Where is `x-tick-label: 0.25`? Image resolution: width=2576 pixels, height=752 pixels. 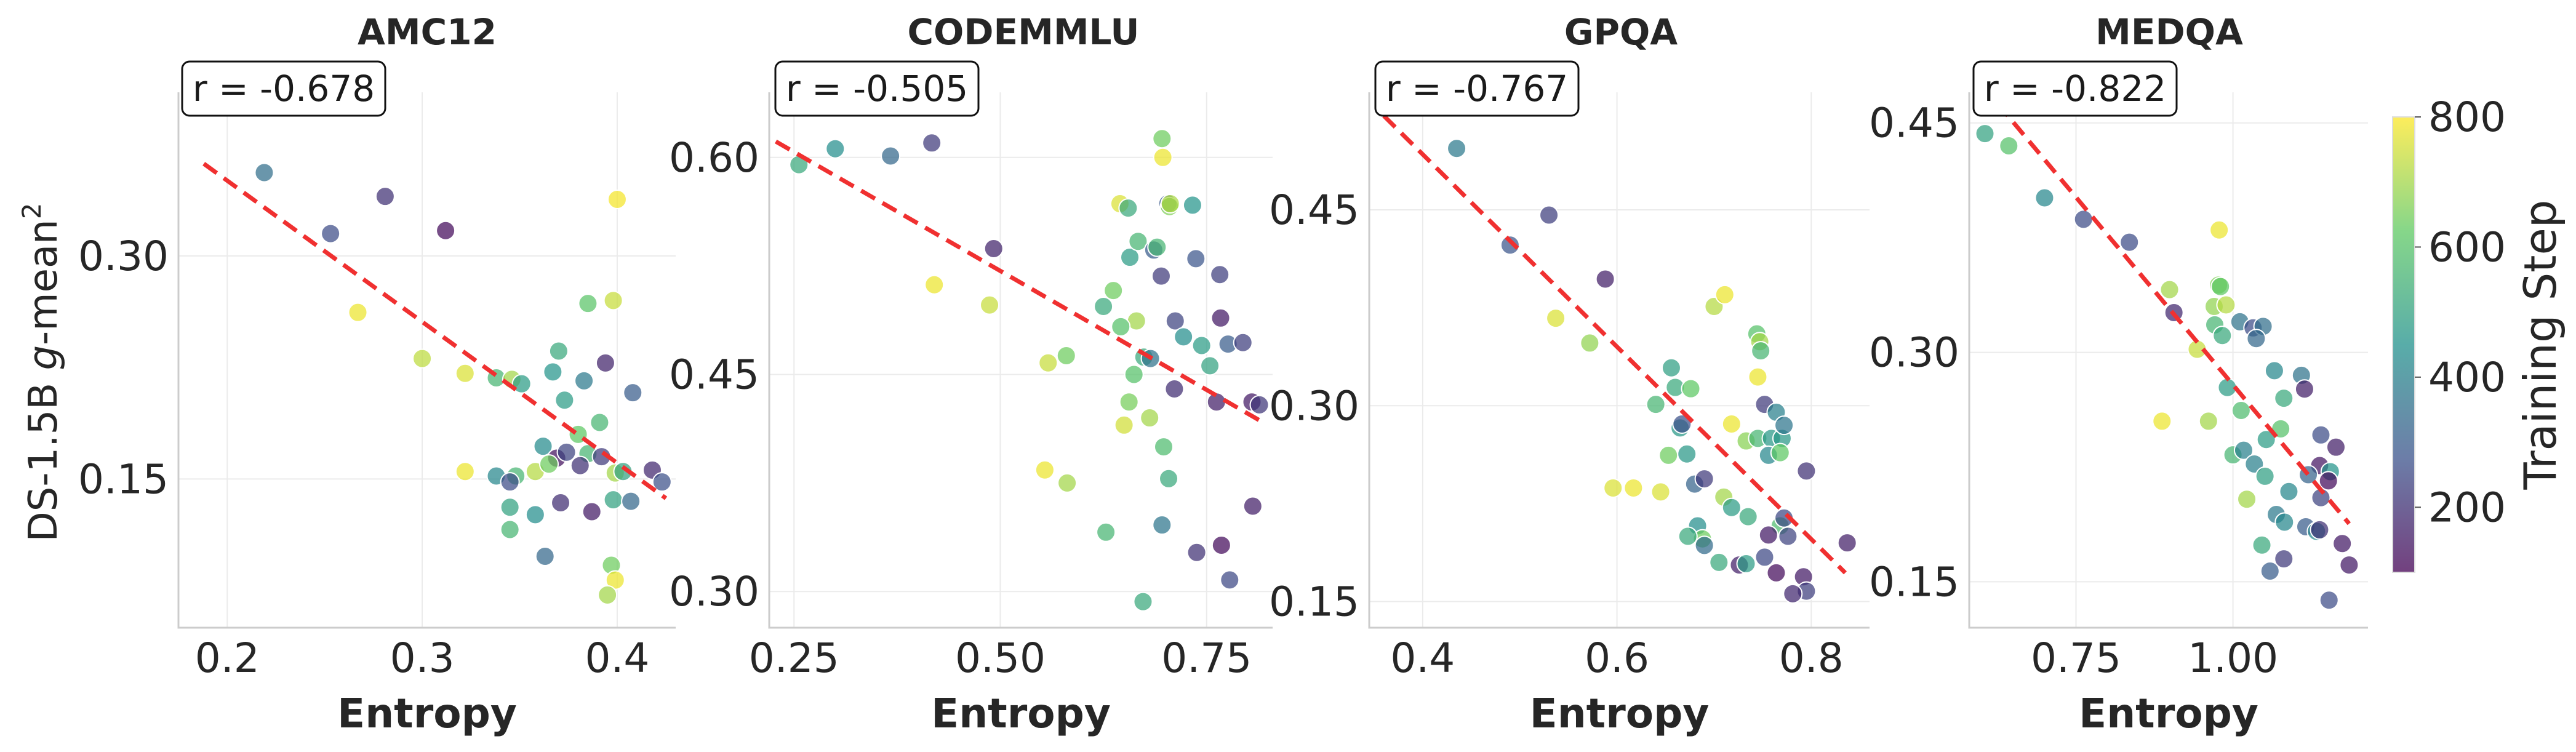
x-tick-label: 0.25 is located at coordinates (794, 658).